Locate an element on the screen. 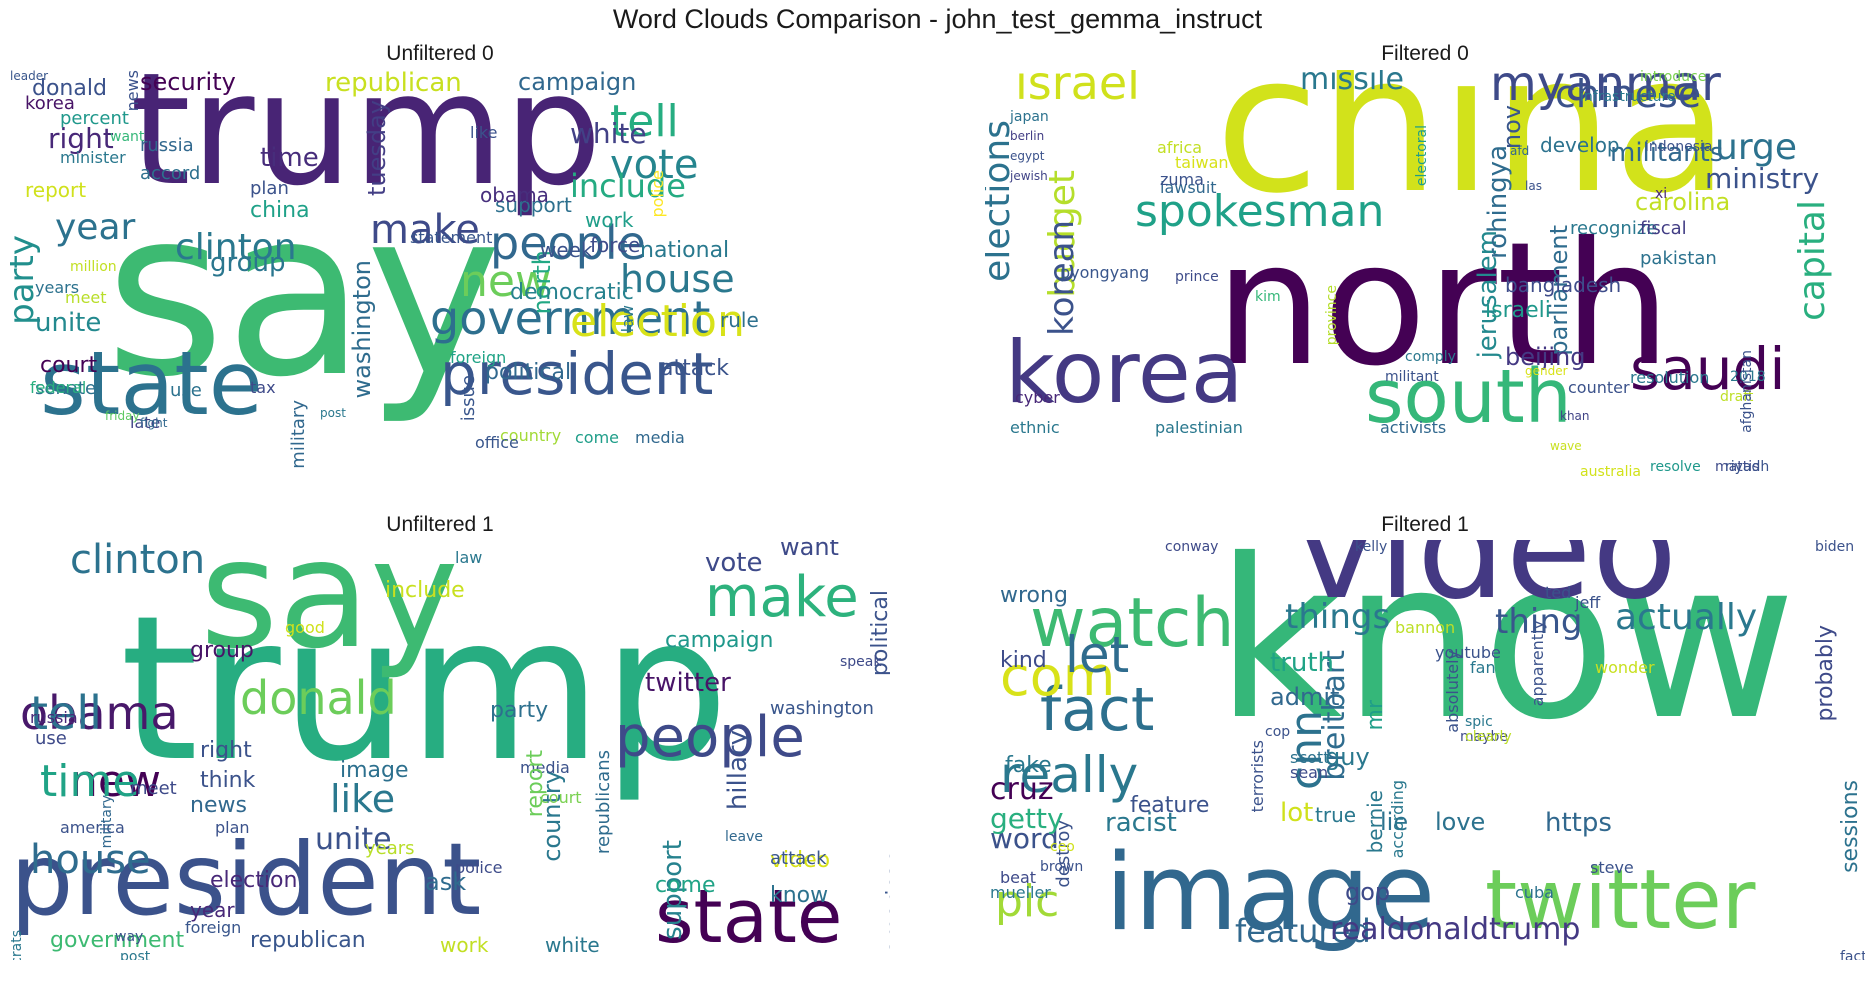 This screenshot has width=1875, height=985. cloud-word: law is located at coordinates (627, 319).